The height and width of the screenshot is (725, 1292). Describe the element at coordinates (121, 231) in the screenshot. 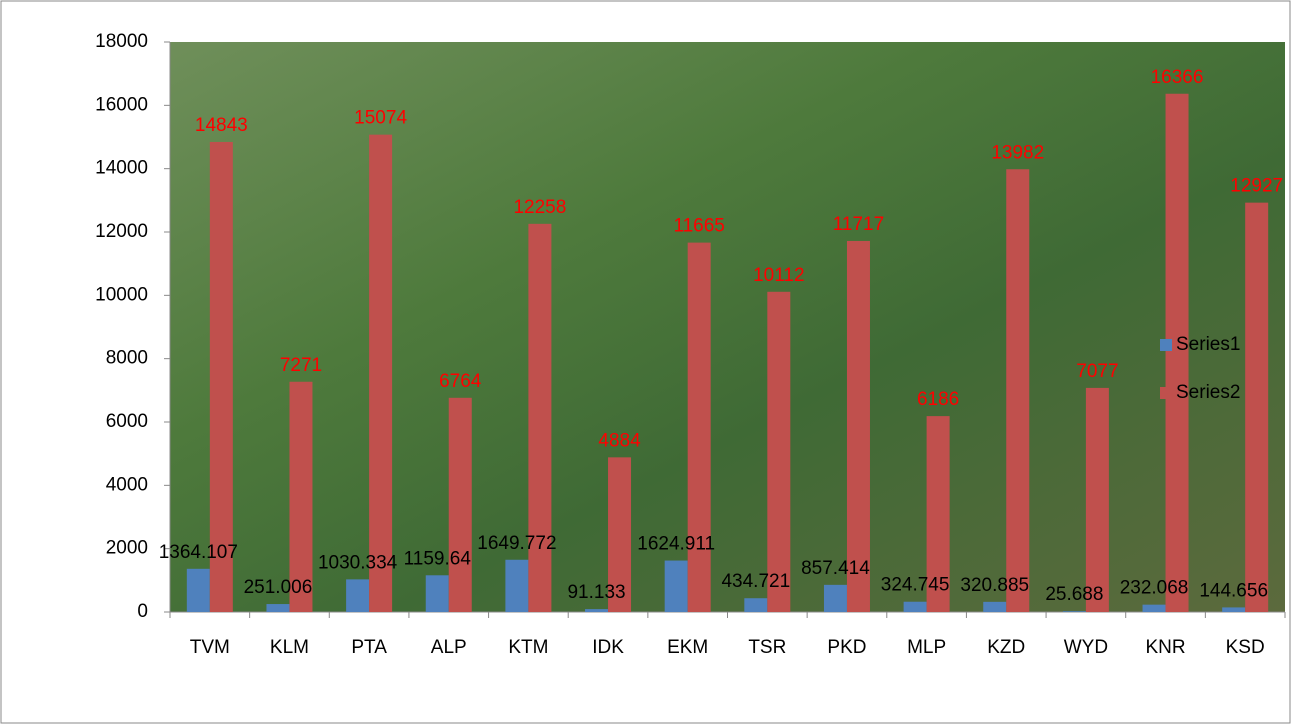

I see `y-tick-label: 12000` at that location.